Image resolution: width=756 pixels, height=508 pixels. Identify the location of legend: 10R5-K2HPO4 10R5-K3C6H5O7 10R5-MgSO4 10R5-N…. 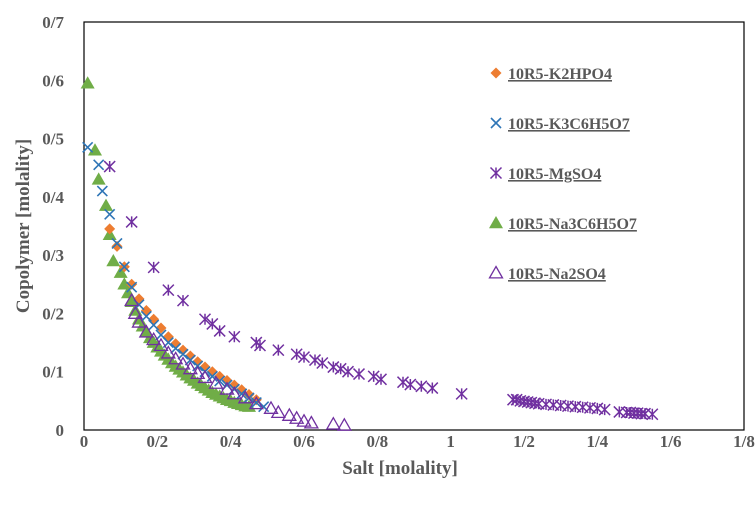
(562, 174).